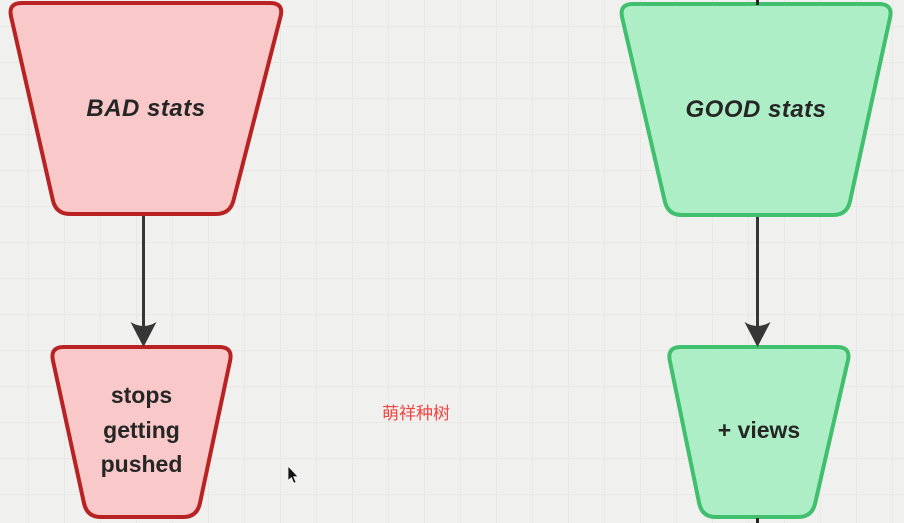 This screenshot has height=523, width=904. Describe the element at coordinates (141, 432) in the screenshot. I see `node-stops-getting-pushed-shape` at that location.